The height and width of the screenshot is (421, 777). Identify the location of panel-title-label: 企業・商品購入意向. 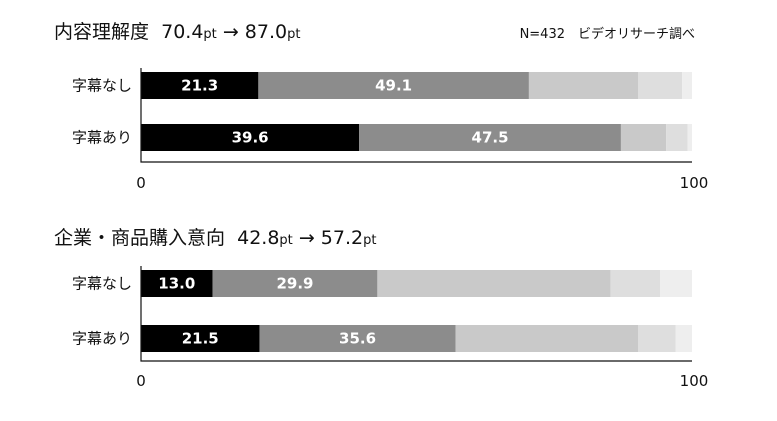
(139, 238).